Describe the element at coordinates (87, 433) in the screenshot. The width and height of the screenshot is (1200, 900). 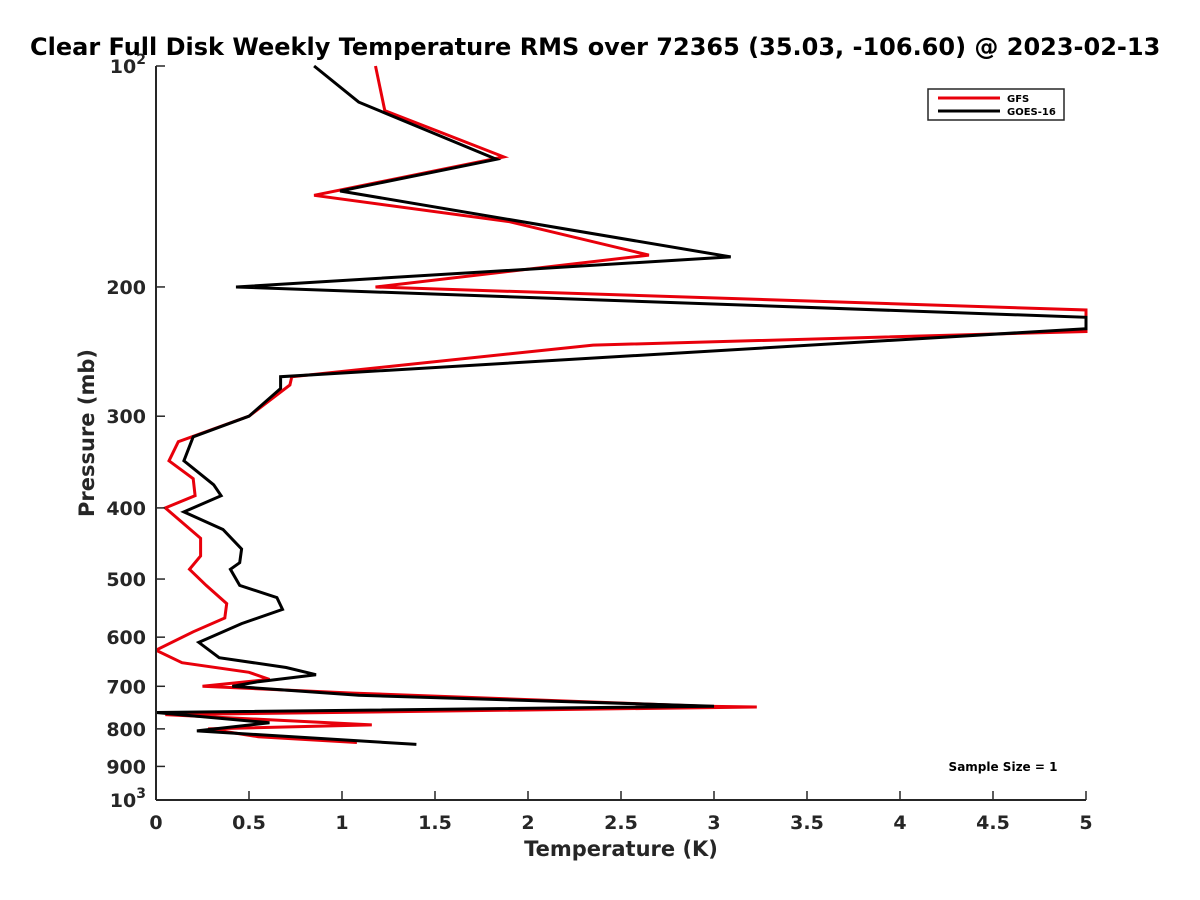
I see `y-axis-label: Pressure (mb)` at that location.